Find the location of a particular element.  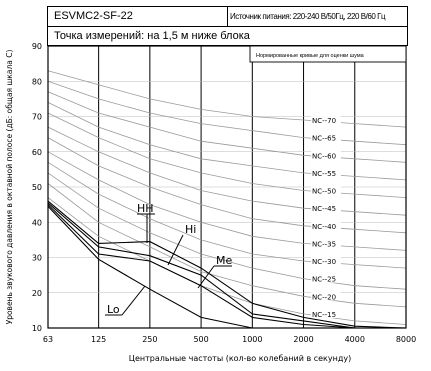

nc-label: NC--65 is located at coordinates (324, 139).